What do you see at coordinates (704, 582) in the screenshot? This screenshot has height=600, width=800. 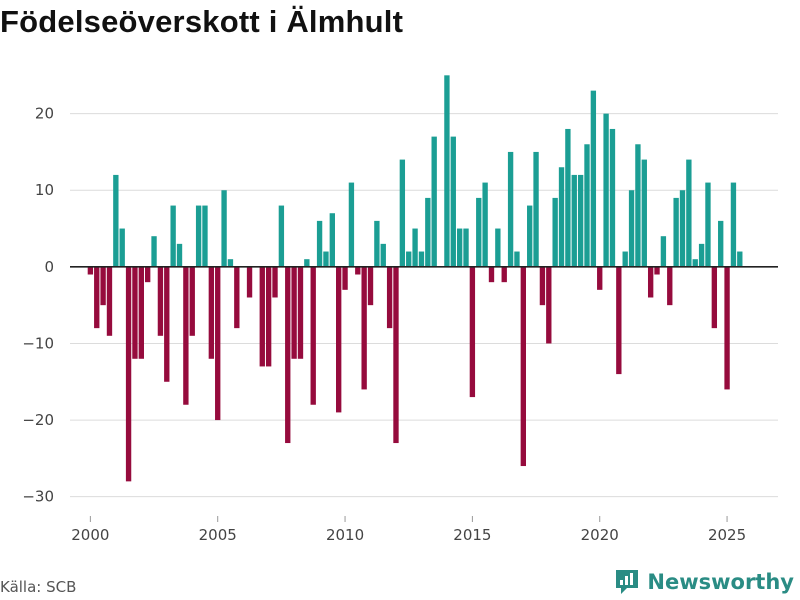 I see `brand-logo: Newsworthy` at bounding box center [704, 582].